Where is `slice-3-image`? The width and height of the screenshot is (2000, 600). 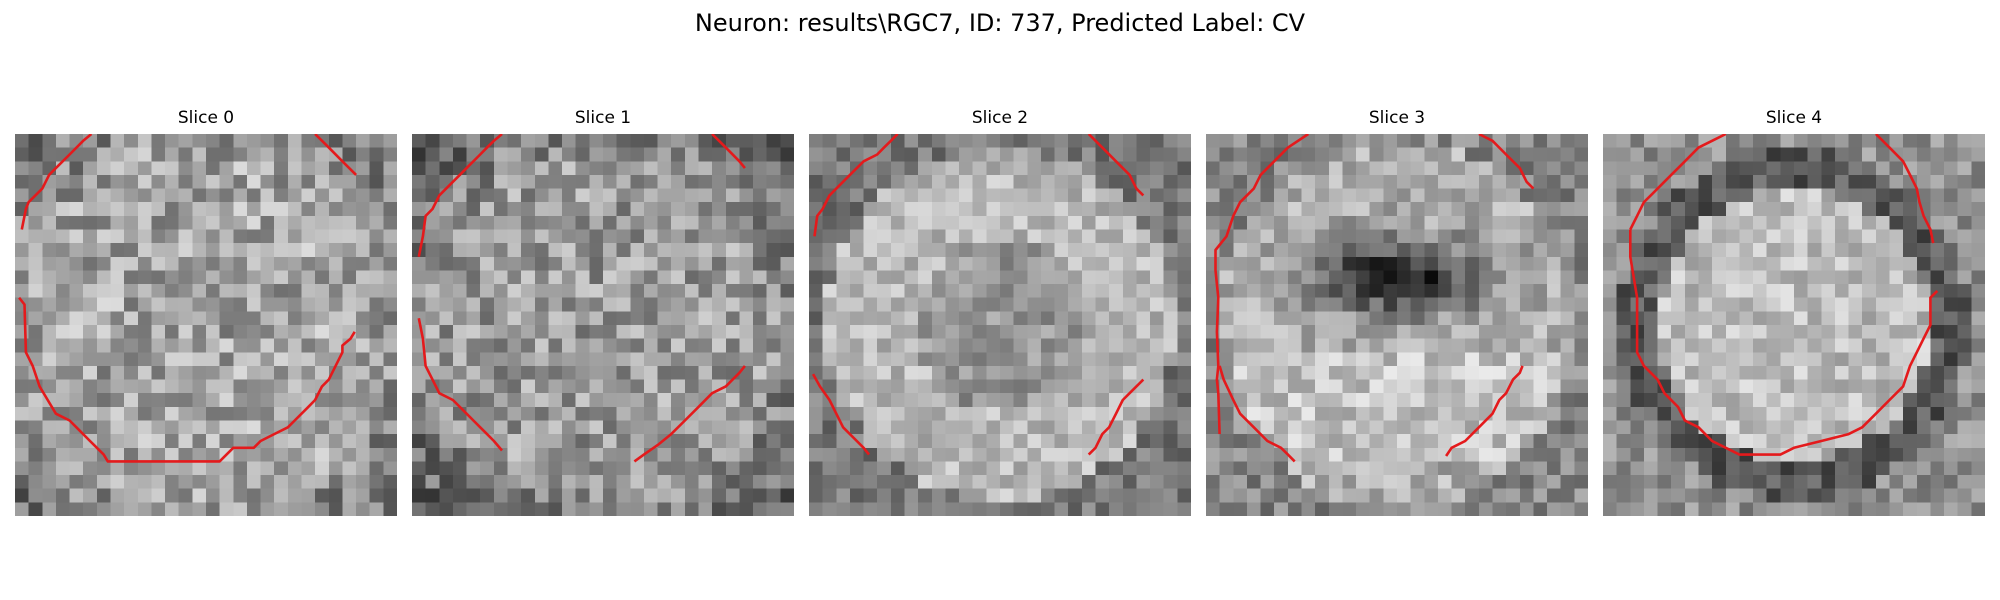 slice-3-image is located at coordinates (1397, 325).